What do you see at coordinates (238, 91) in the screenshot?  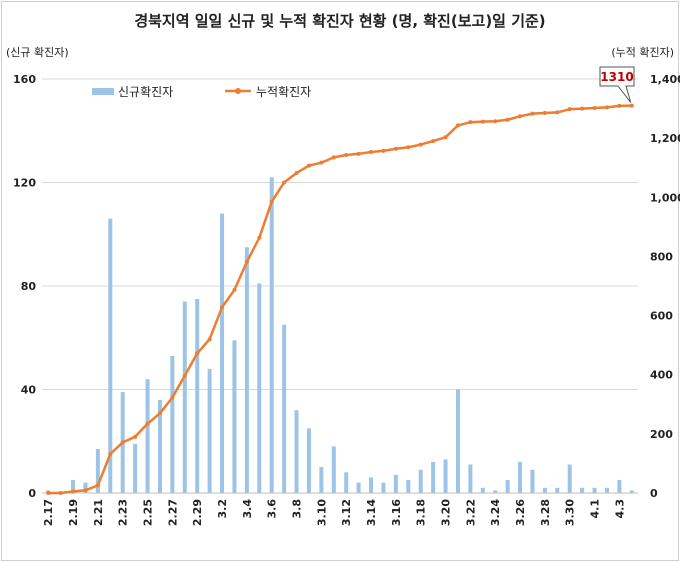 I see `legend-line-marker` at bounding box center [238, 91].